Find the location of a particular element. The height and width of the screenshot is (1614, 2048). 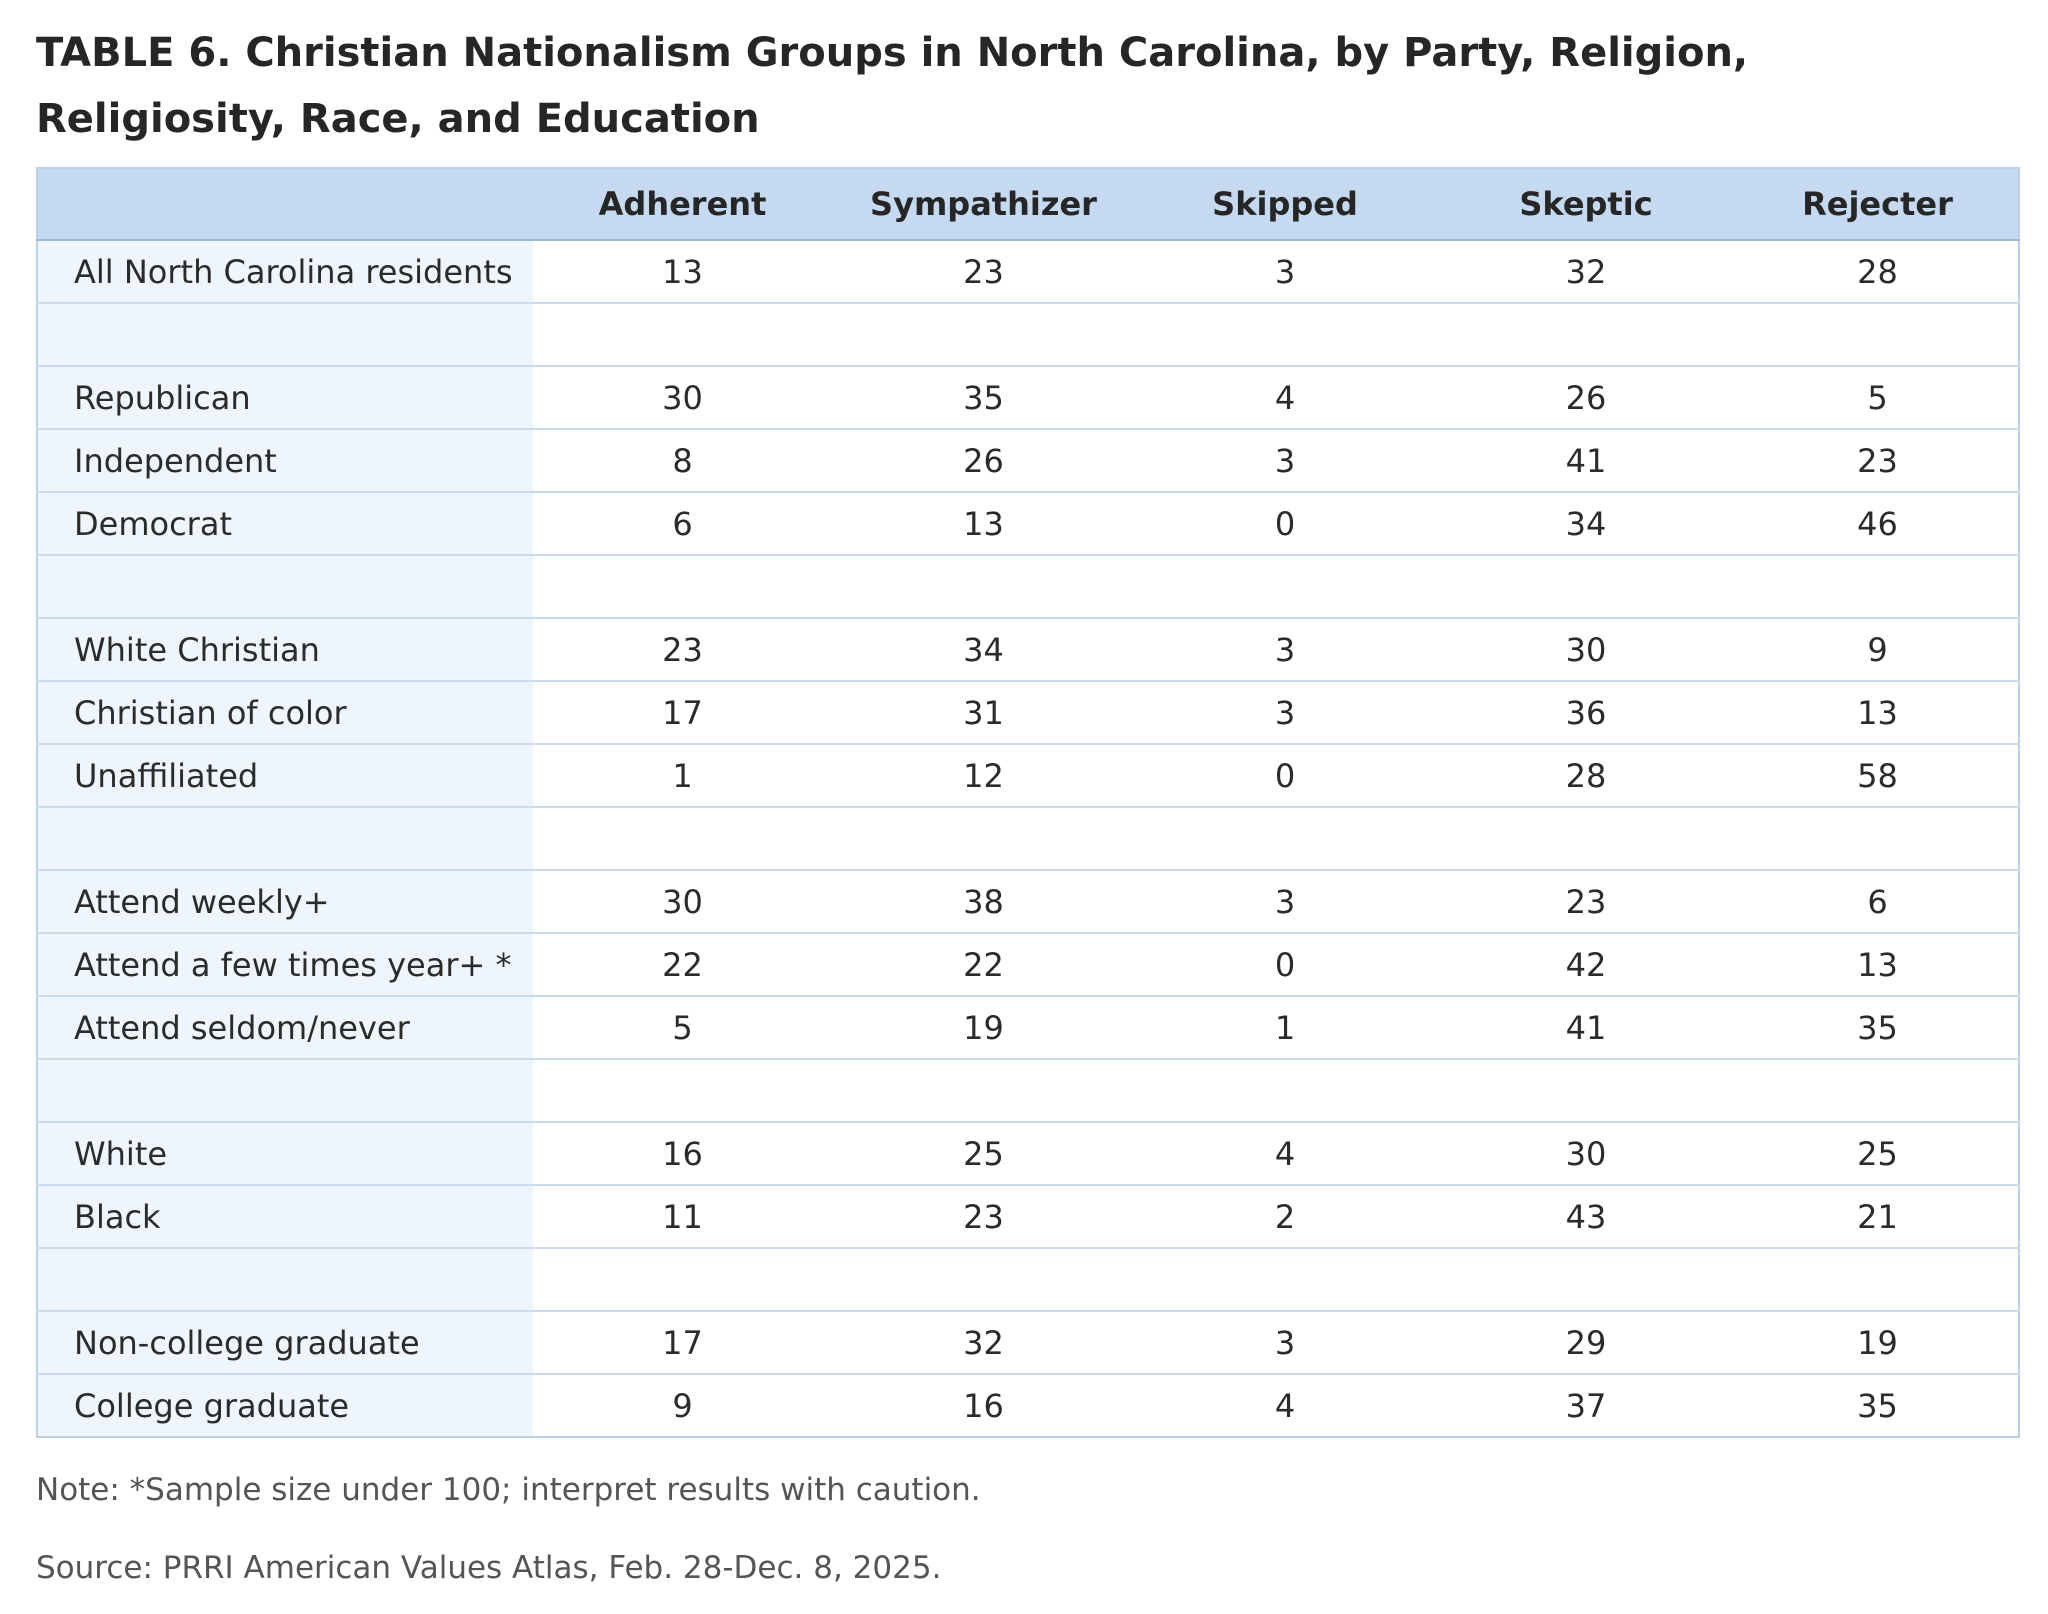

value-cell: 2 is located at coordinates (1285, 1217).